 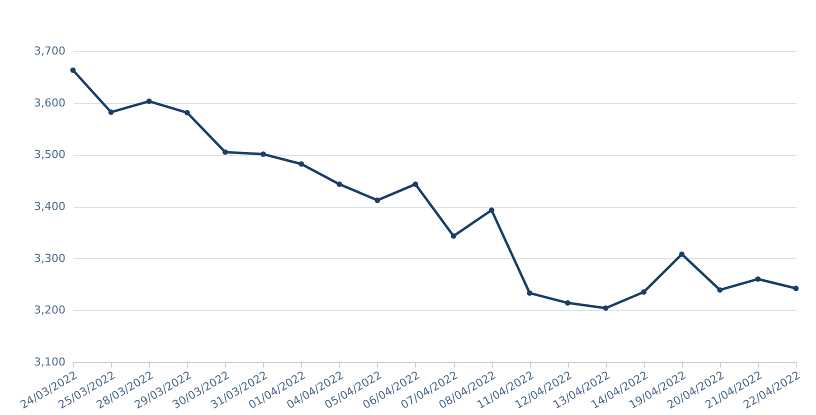 I want to click on y-tick-label: 3,600, so click(x=50, y=103).